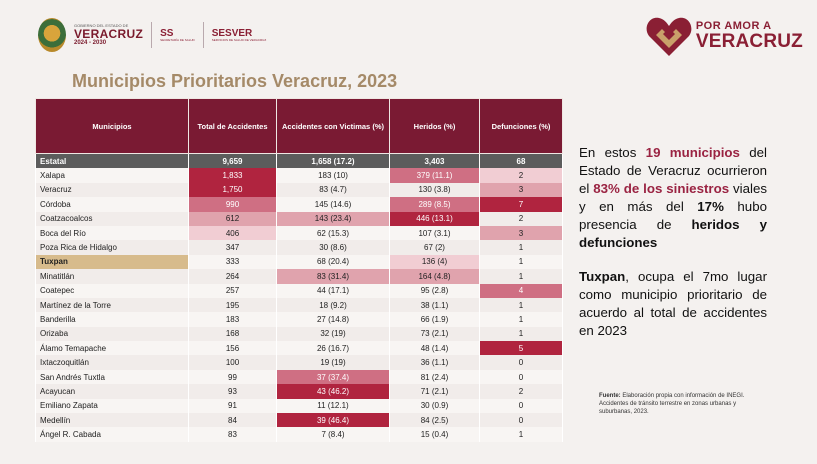  I want to click on sesver-text: SESVER, so click(232, 33).